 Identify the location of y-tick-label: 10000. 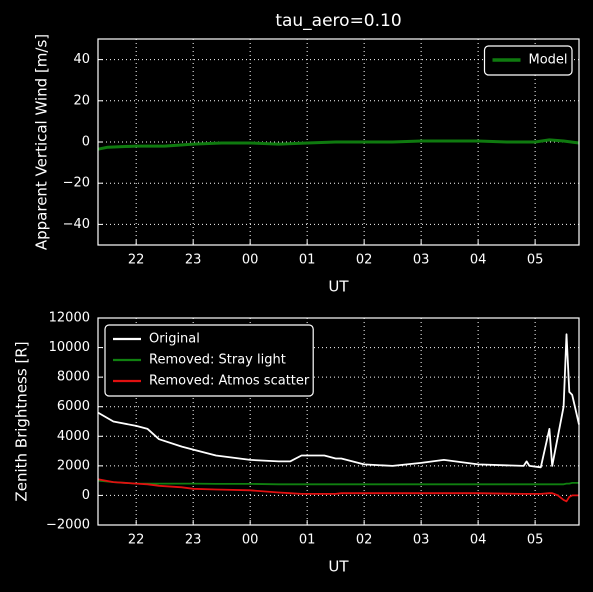
(69, 347).